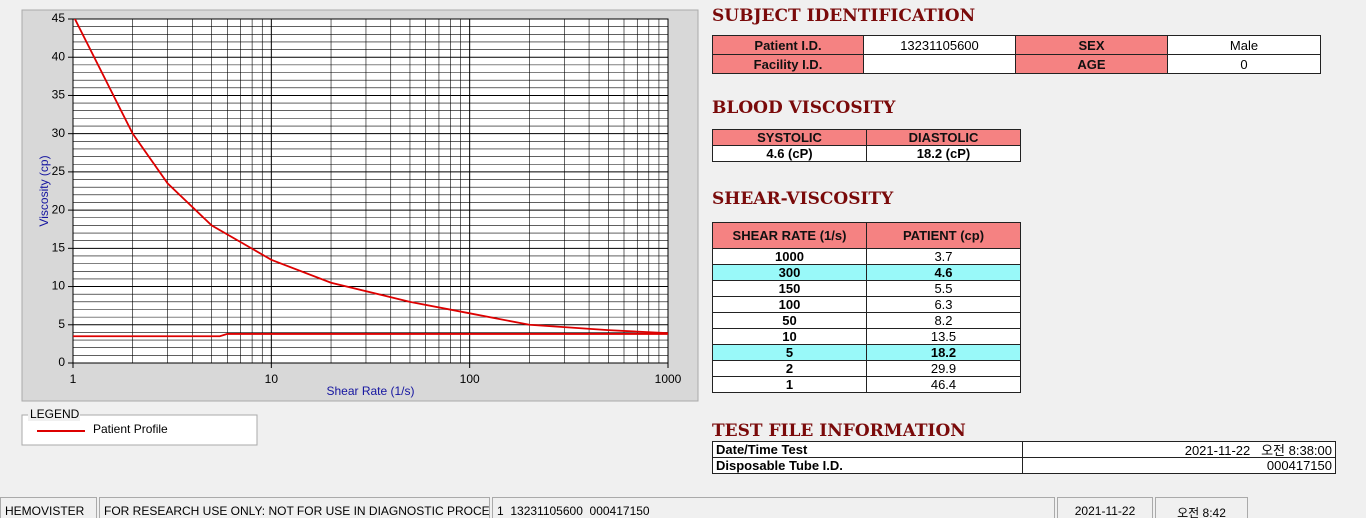 Image resolution: width=1366 pixels, height=518 pixels. Describe the element at coordinates (773, 507) in the screenshot. I see `status-cell: 1 13231105600 000417150` at that location.